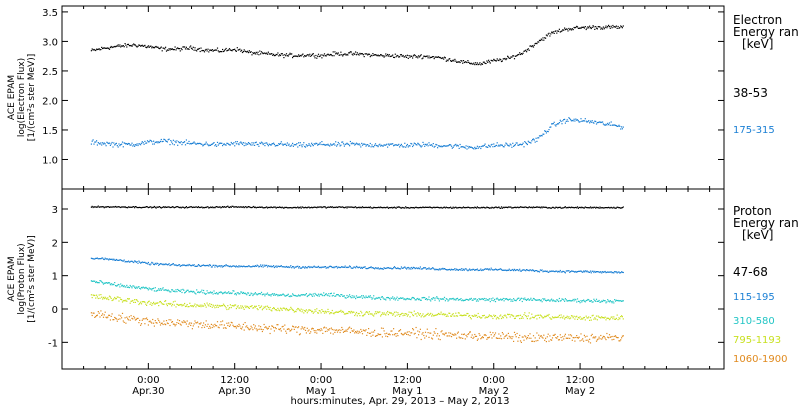 Image resolution: width=800 pixels, height=410 pixels. What do you see at coordinates (750, 272) in the screenshot?
I see `legend-item-47-68: 47-68` at bounding box center [750, 272].